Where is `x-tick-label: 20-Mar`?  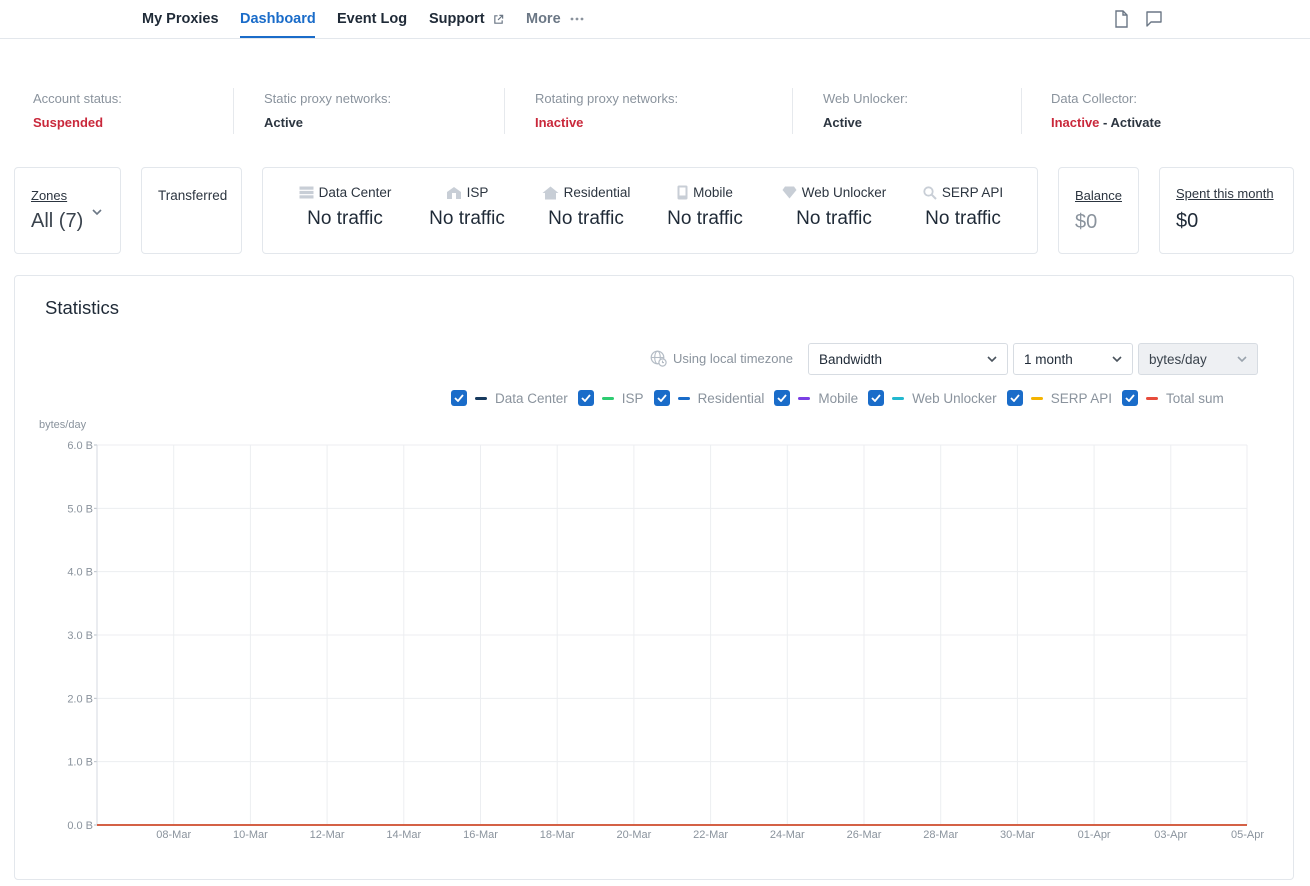 x-tick-label: 20-Mar is located at coordinates (633, 835).